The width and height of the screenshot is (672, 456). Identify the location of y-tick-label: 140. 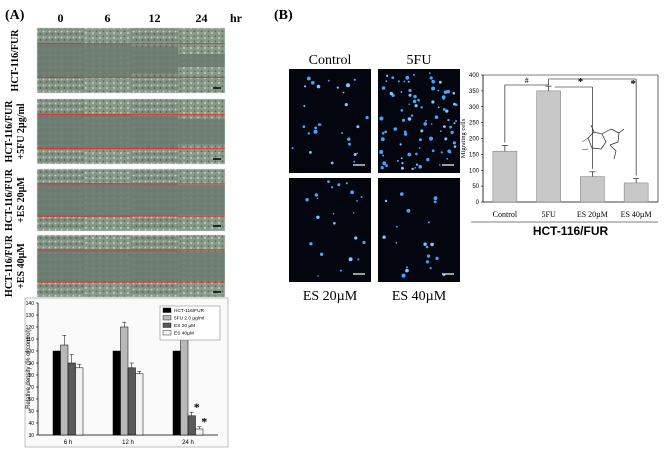
(30, 304).